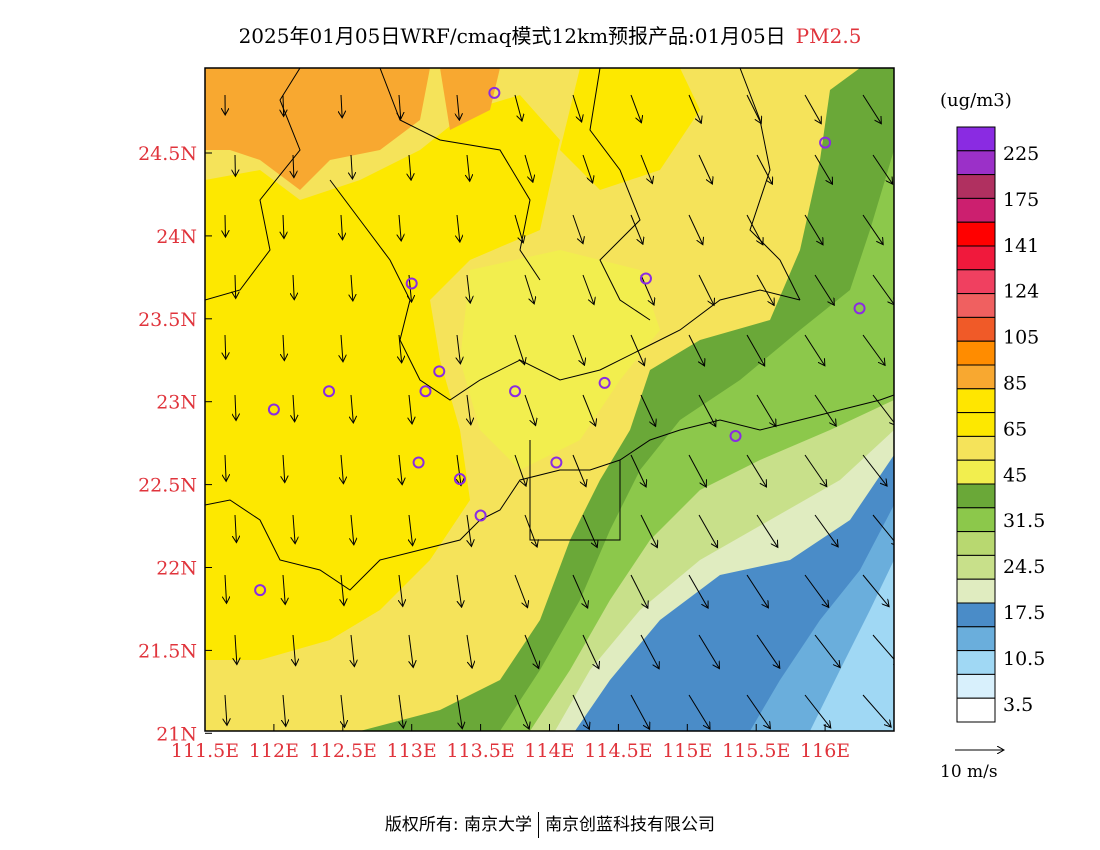 The width and height of the screenshot is (1100, 850). What do you see at coordinates (756, 751) in the screenshot?
I see `lon-tick-label: 115.5E` at bounding box center [756, 751].